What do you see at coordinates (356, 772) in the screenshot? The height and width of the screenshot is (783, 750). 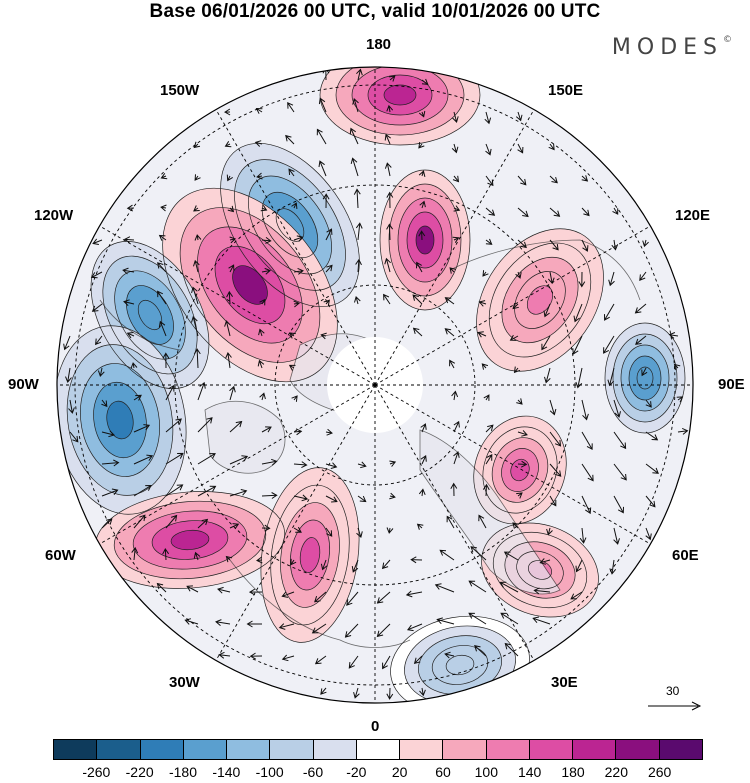 I see `colorbar-tick-label: -20` at bounding box center [356, 772].